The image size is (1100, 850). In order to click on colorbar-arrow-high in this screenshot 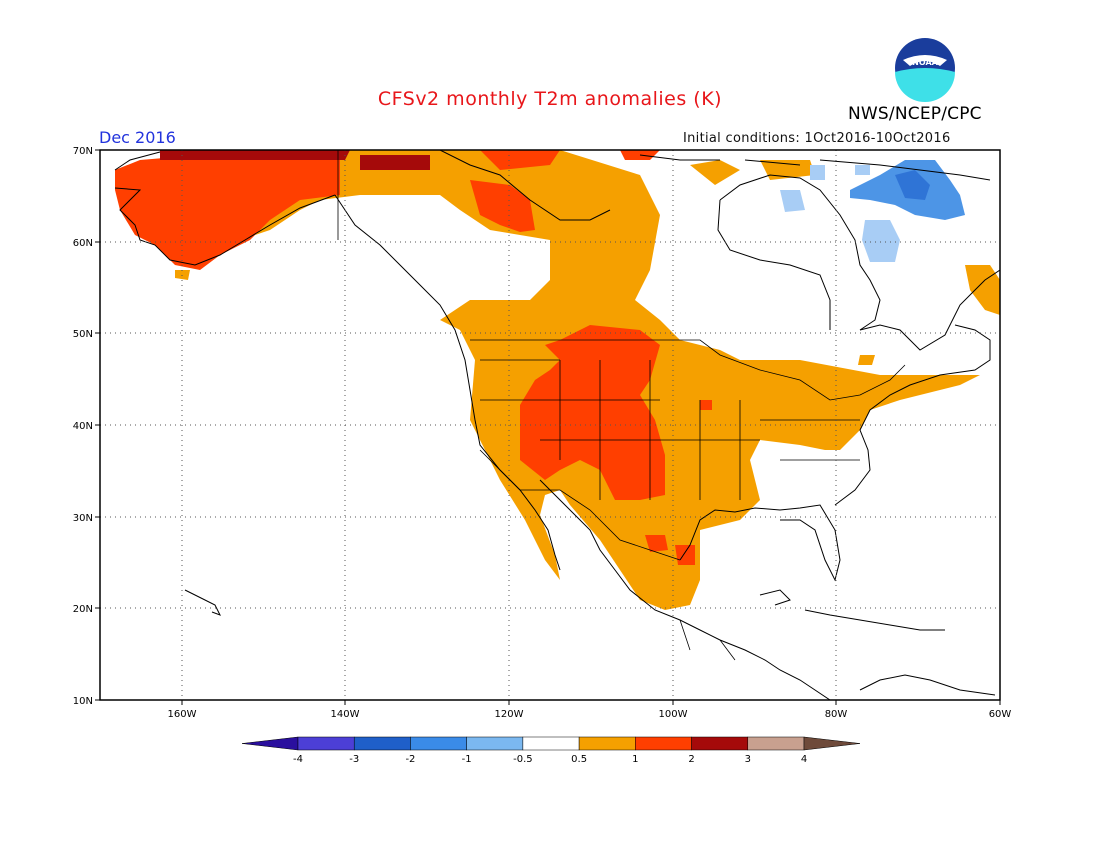, I will do `click(832, 743)`.